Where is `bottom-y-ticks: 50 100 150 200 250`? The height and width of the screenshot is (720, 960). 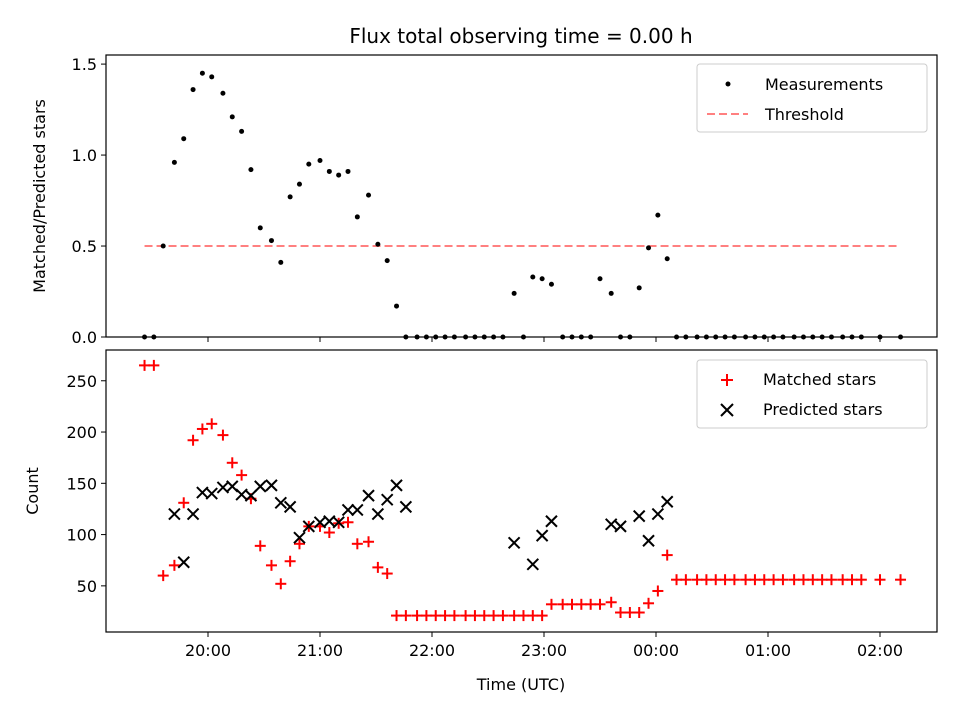 bottom-y-ticks: 50 100 150 200 250 is located at coordinates (86, 484).